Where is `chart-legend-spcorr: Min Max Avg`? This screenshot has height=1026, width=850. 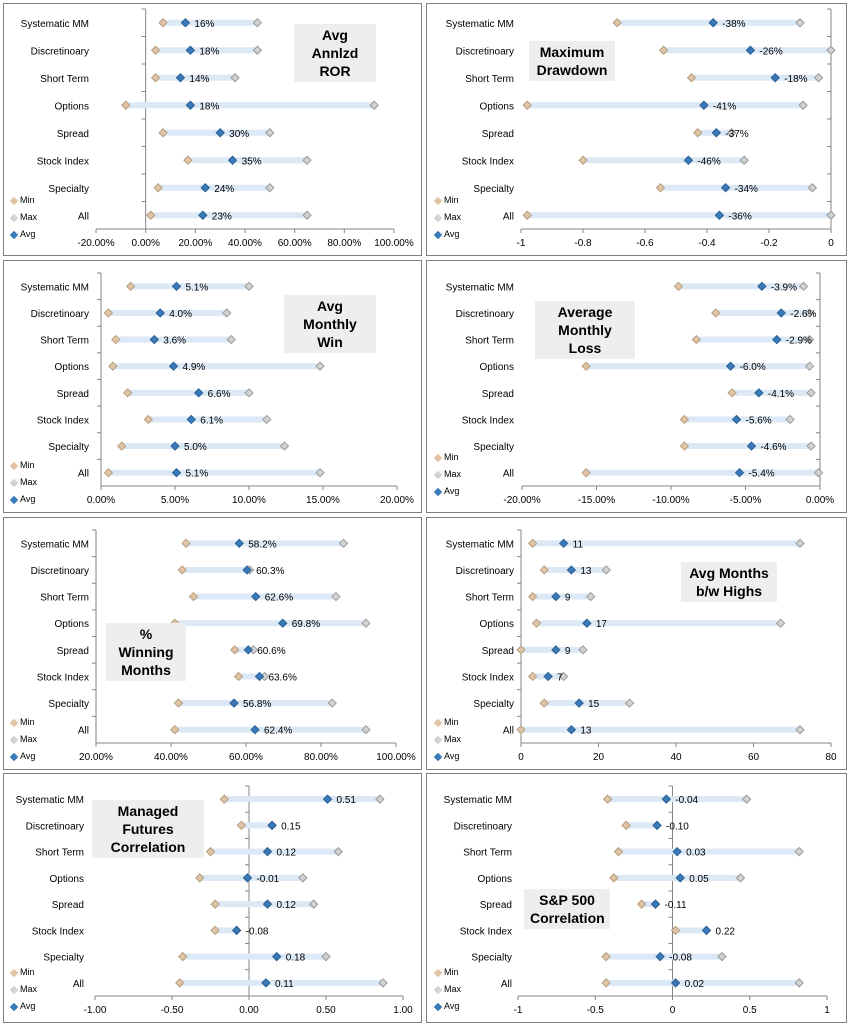
chart-legend-spcorr: Min Max Avg is located at coordinates (447, 989).